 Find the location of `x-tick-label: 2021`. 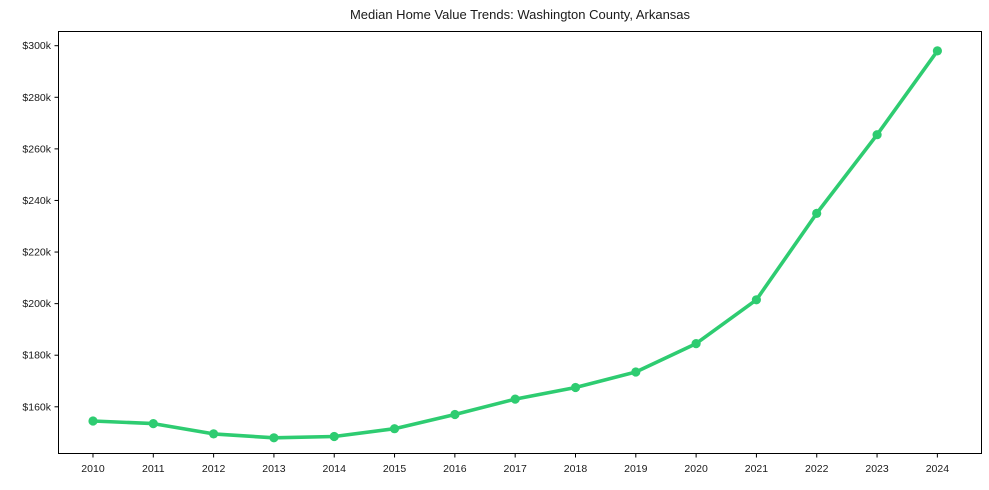

x-tick-label: 2021 is located at coordinates (757, 469).